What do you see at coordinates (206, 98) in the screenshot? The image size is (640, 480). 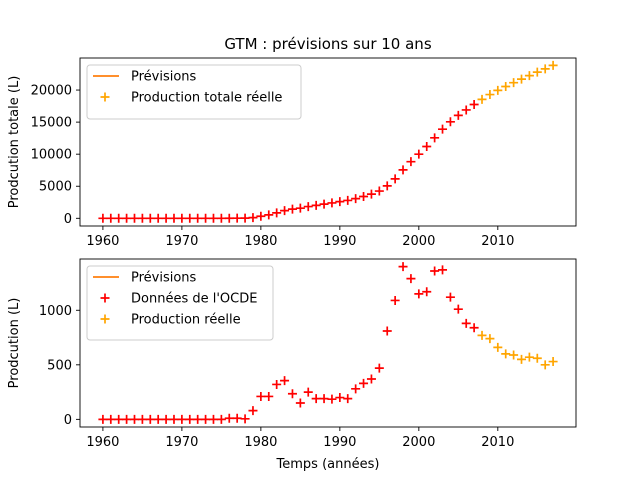 I see `legend-label: Production totale réelle` at bounding box center [206, 98].